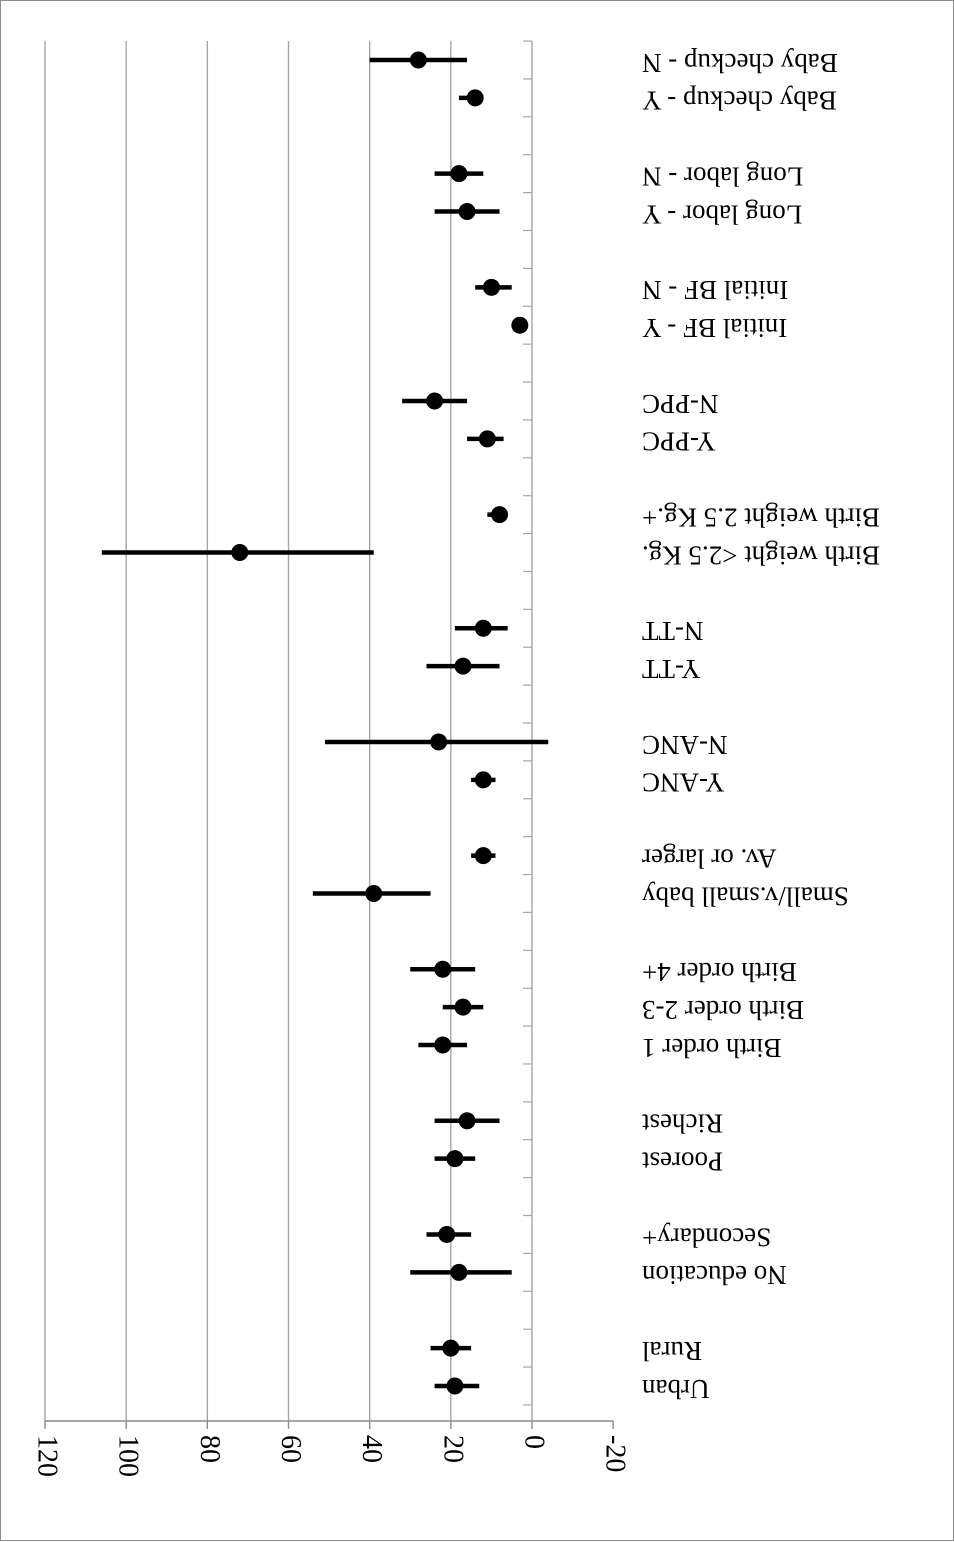  What do you see at coordinates (615, 1453) in the screenshot?
I see `x-tick-label--20: -20` at bounding box center [615, 1453].